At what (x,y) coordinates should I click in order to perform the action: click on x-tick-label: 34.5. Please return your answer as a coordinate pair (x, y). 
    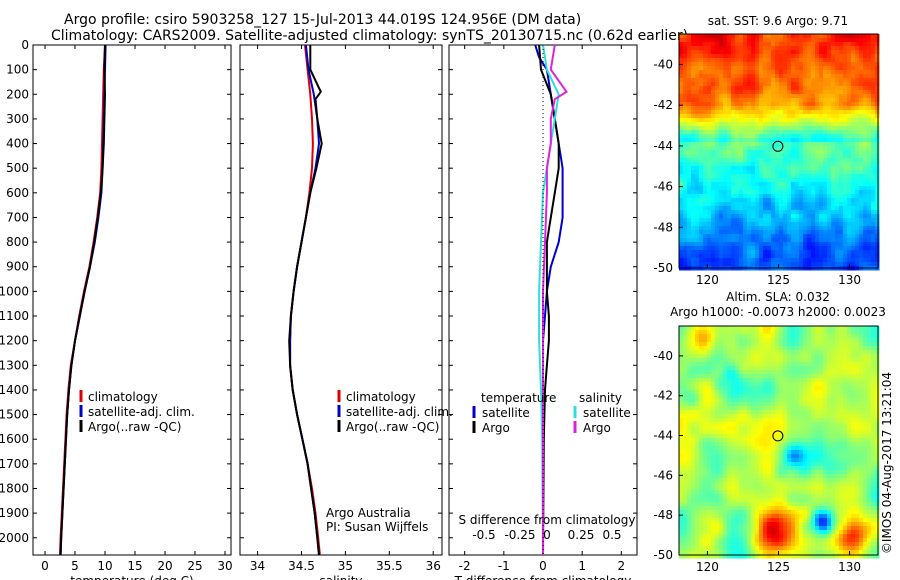
    Looking at the image, I should click on (301, 566).